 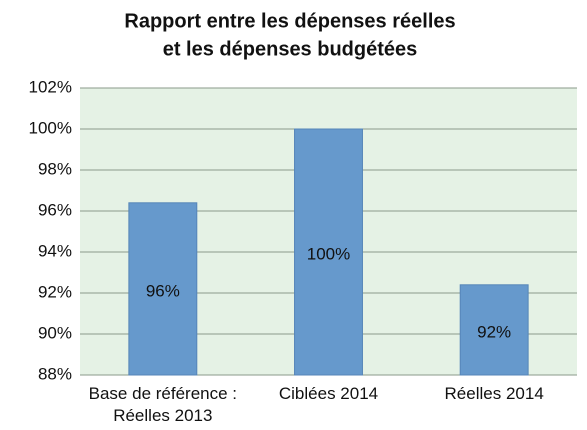 I want to click on y-tick-label: 102%, so click(x=50, y=86).